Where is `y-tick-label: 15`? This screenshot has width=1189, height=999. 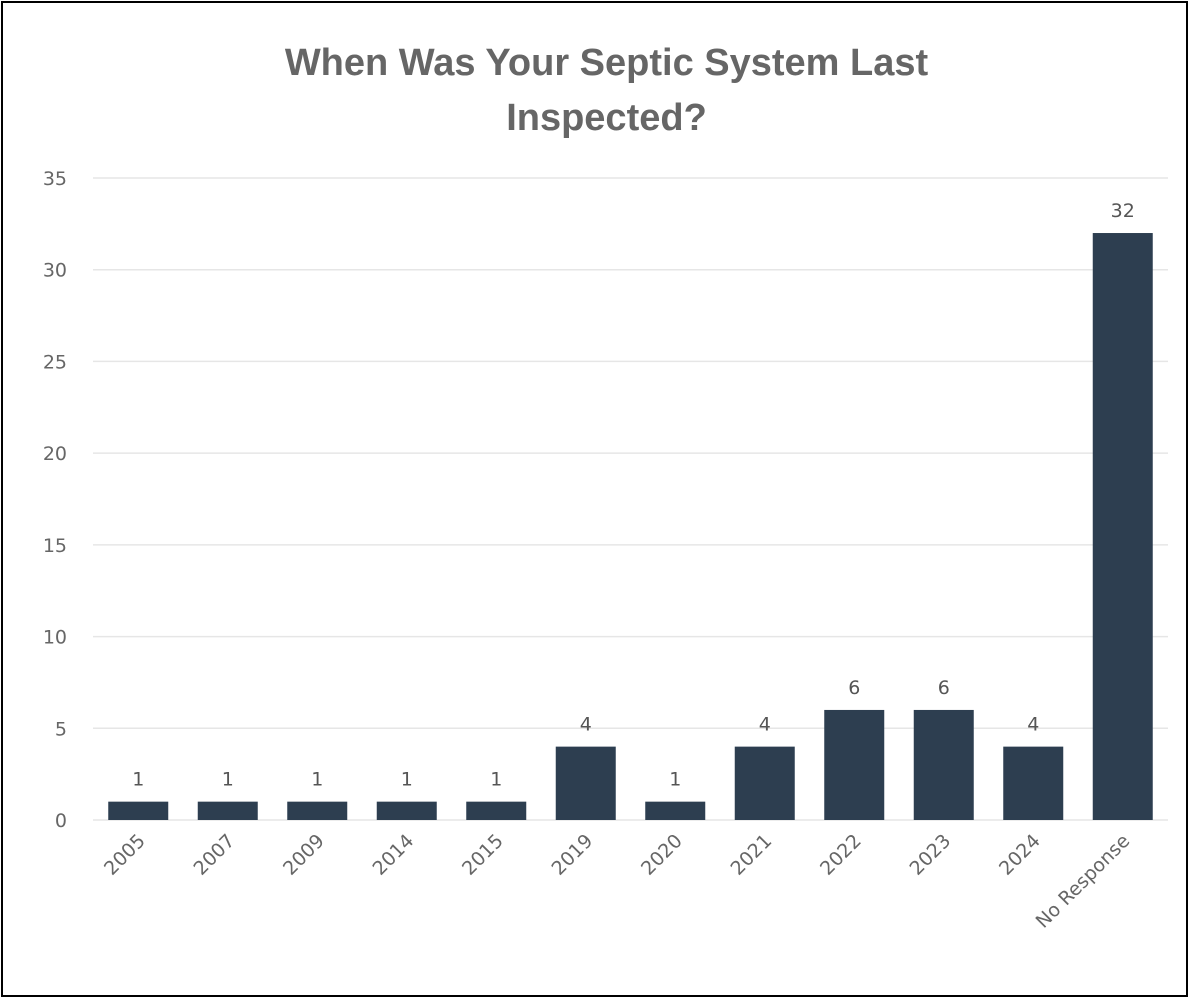
y-tick-label: 15 is located at coordinates (55, 546).